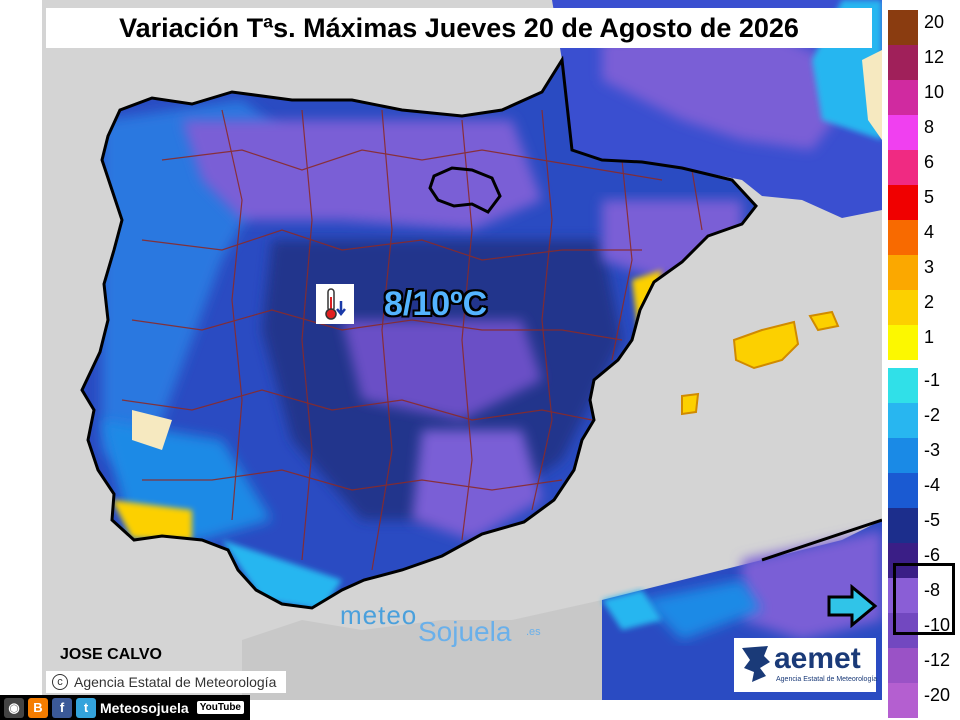  What do you see at coordinates (932, 415) in the screenshot?
I see `legend-label: -2` at bounding box center [932, 415].